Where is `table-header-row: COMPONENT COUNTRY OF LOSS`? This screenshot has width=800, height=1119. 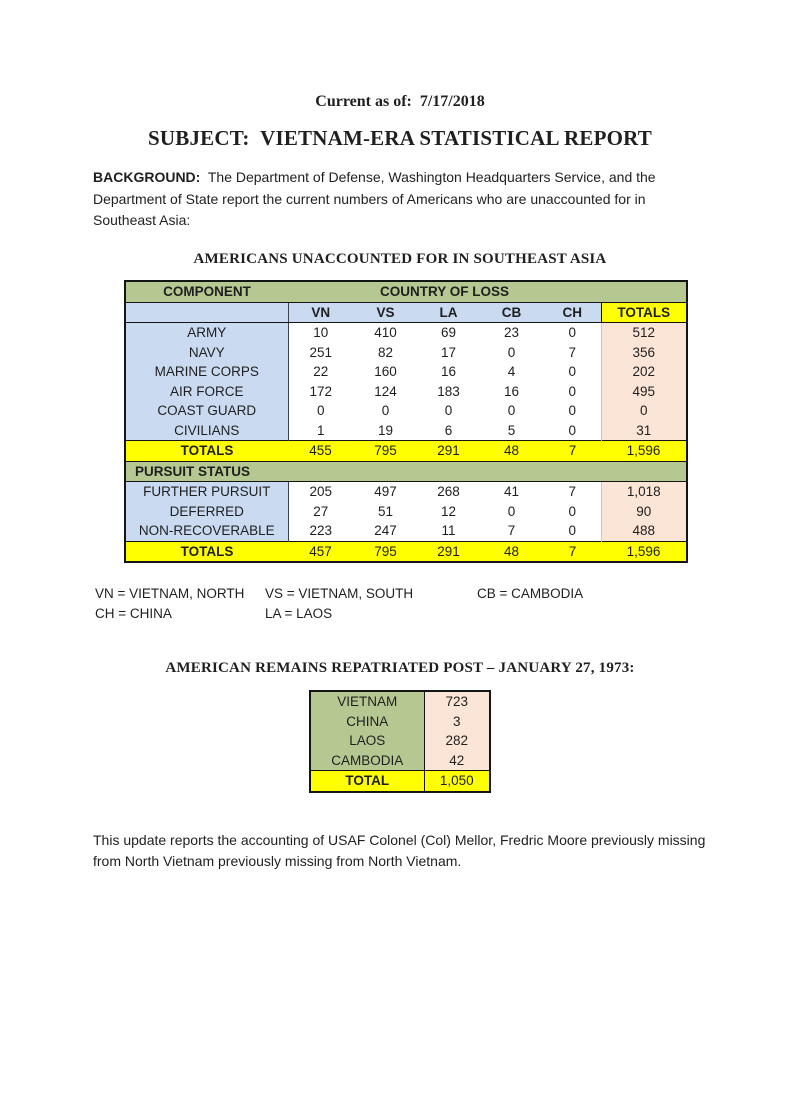
table-header-row: COMPONENT COUNTRY OF LOSS is located at coordinates (406, 291).